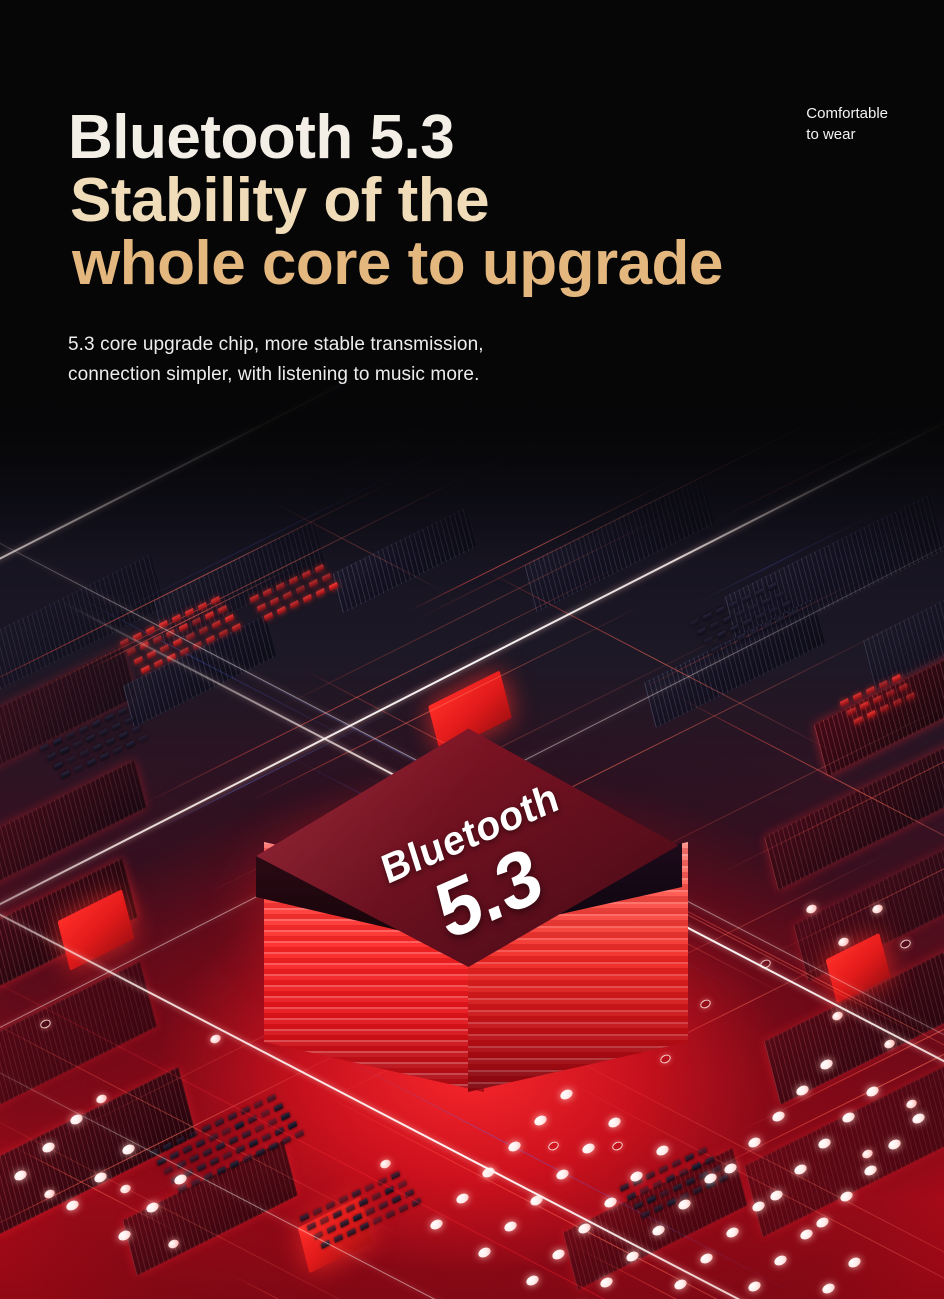  Describe the element at coordinates (261, 137) in the screenshot. I see `headline-line-1: Bluetooth 5.3` at that location.